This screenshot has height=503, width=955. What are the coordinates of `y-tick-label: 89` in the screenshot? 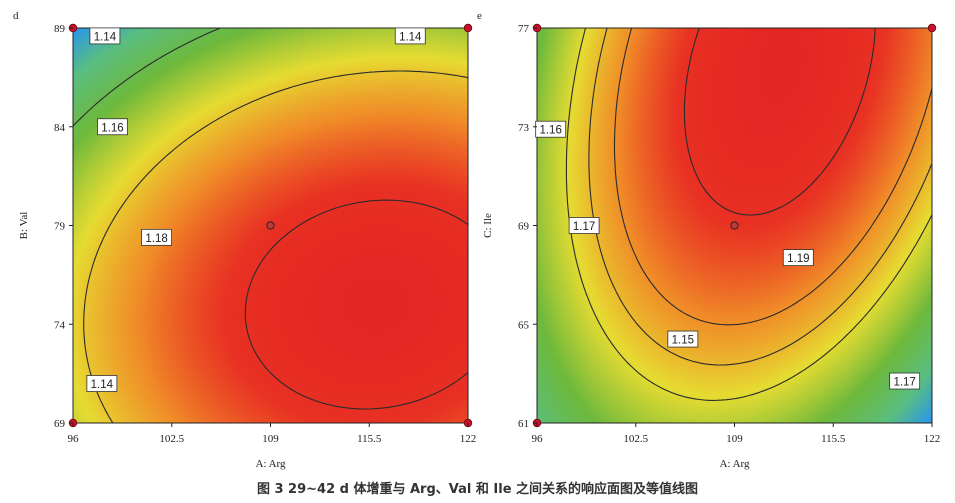 It's located at (60, 29).